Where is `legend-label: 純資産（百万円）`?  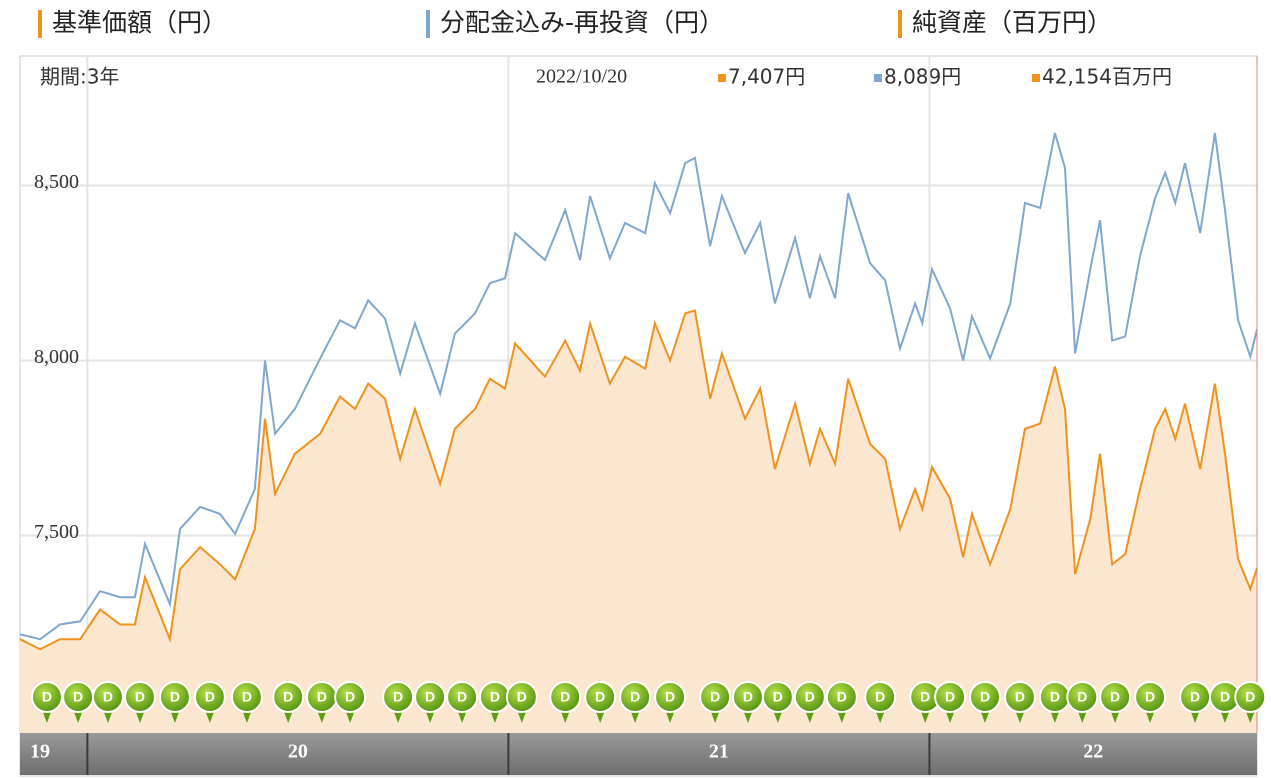
legend-label: 純資産（百万円） is located at coordinates (1012, 22).